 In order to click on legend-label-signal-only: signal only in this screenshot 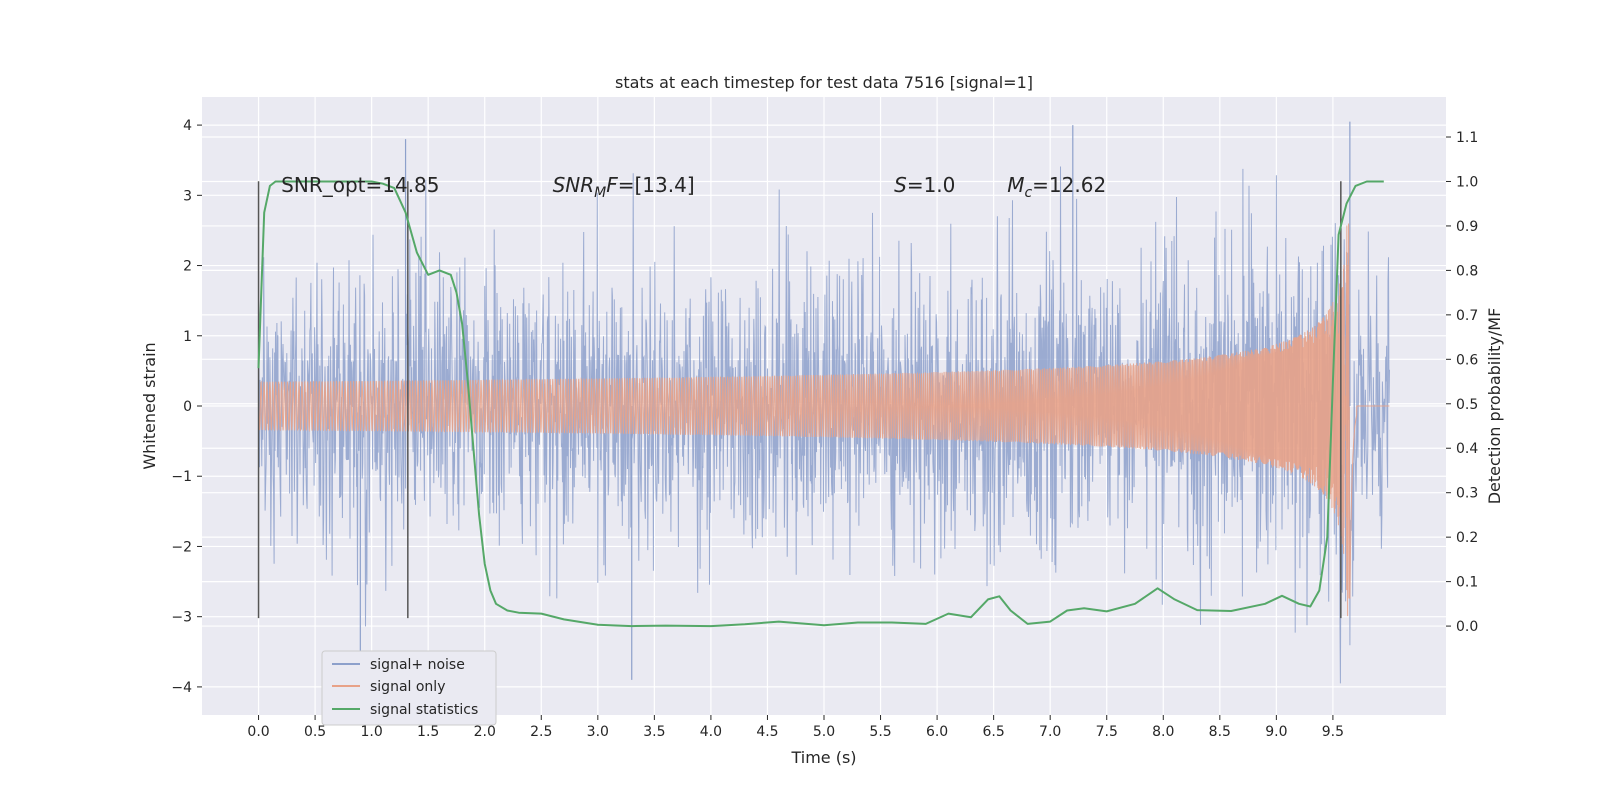, I will do `click(407, 687)`.